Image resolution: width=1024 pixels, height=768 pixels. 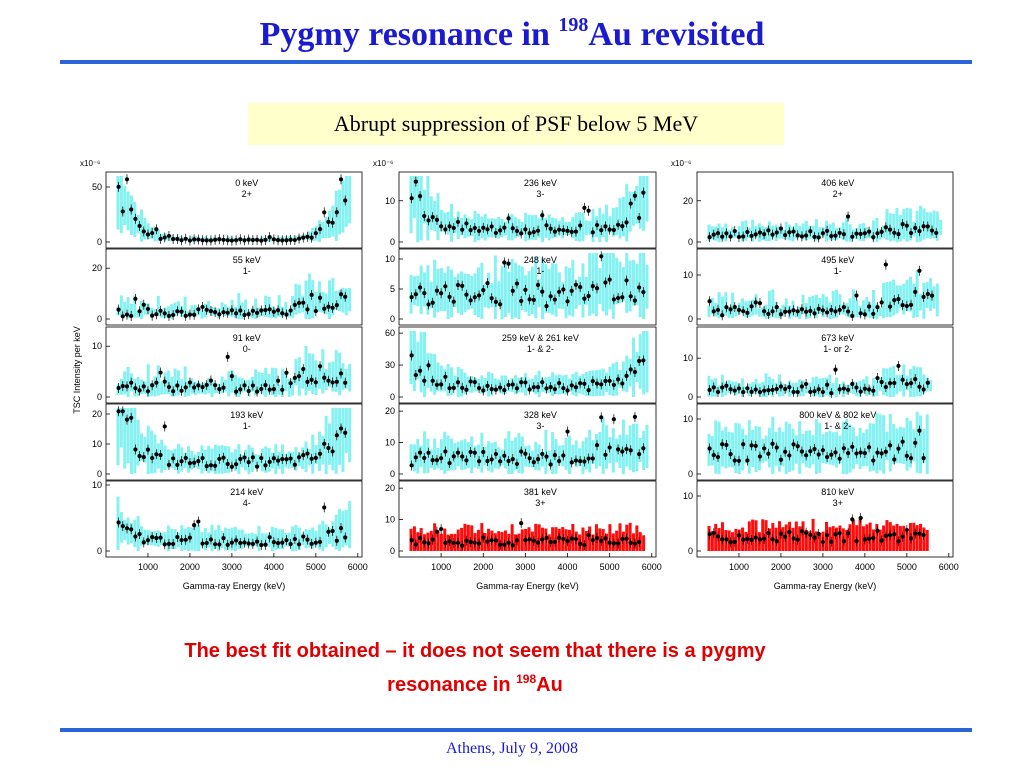 I want to click on slide-title: Pygmy resonance in 198Au revisited, so click(x=512, y=34).